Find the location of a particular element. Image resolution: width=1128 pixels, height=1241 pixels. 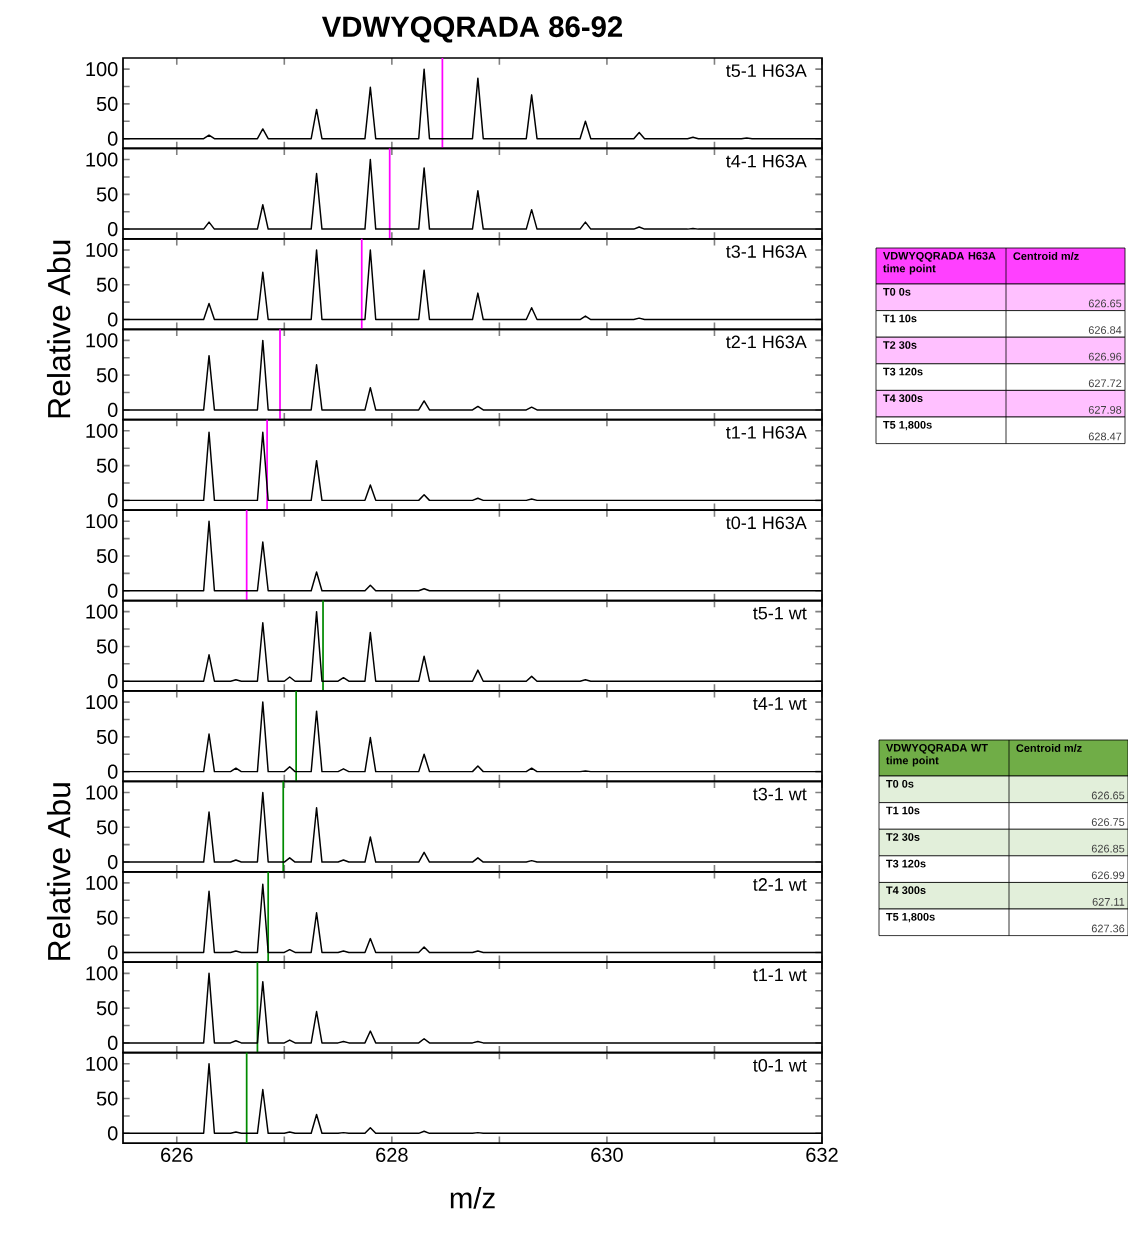

text: VDWYQQRADA WT time point is located at coordinates (937, 755).